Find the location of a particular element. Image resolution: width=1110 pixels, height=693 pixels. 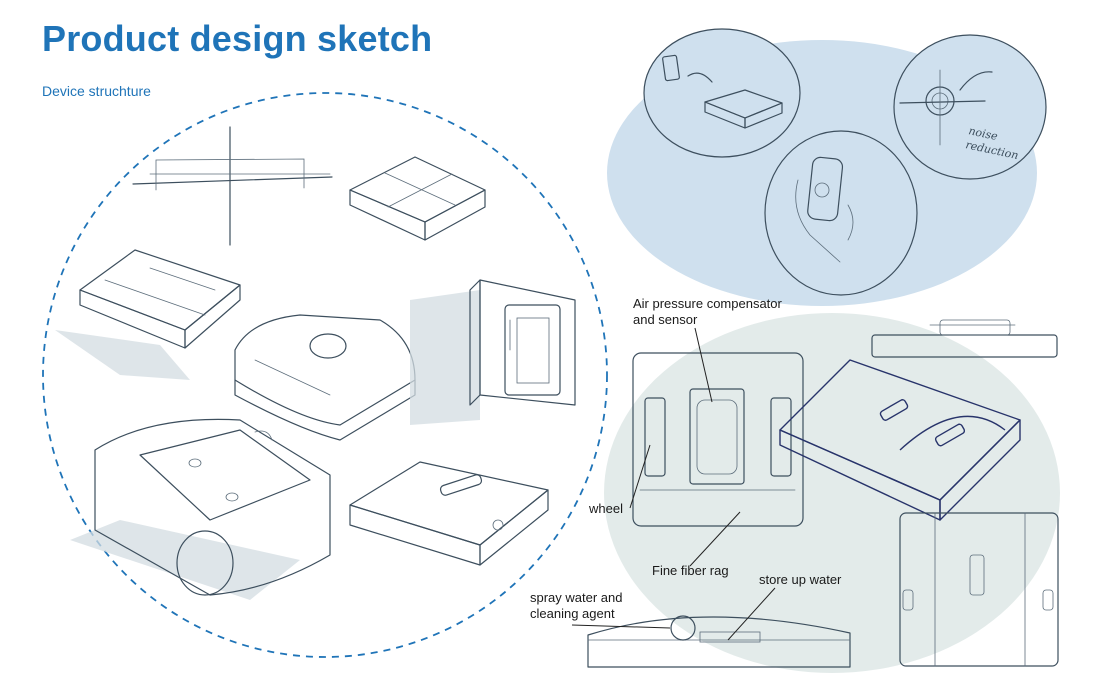

spray-water-label: spray water and cleaning agent is located at coordinates (576, 605).